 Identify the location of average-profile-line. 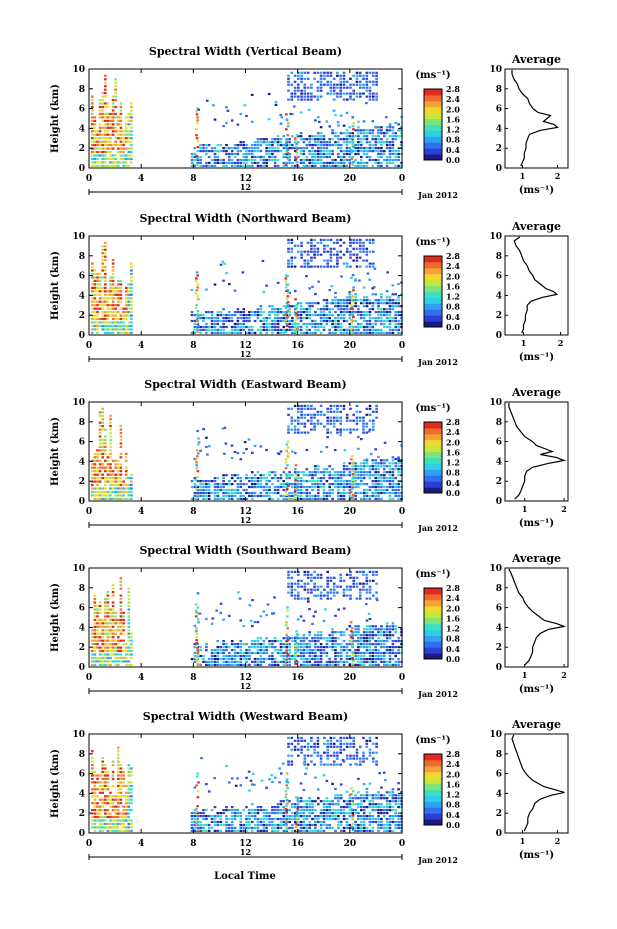
(537, 451).